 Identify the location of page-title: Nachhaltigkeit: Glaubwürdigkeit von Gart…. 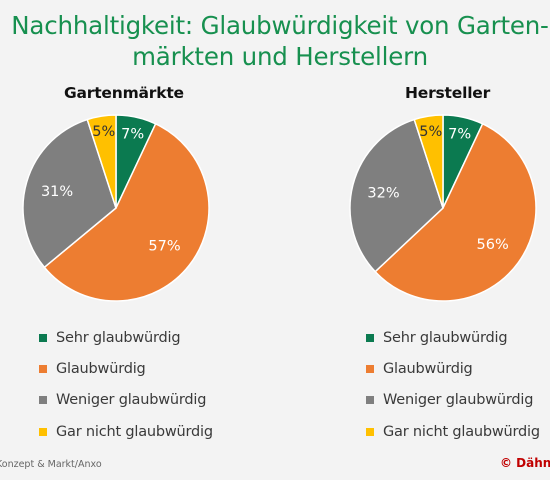
(275, 41).